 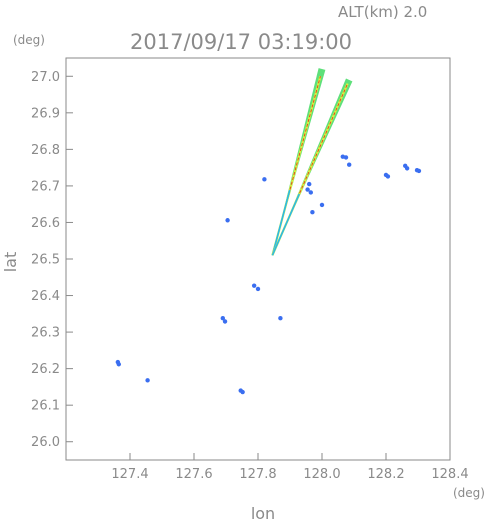 What do you see at coordinates (45, 296) in the screenshot?
I see `y-tick-label: 26.4` at bounding box center [45, 296].